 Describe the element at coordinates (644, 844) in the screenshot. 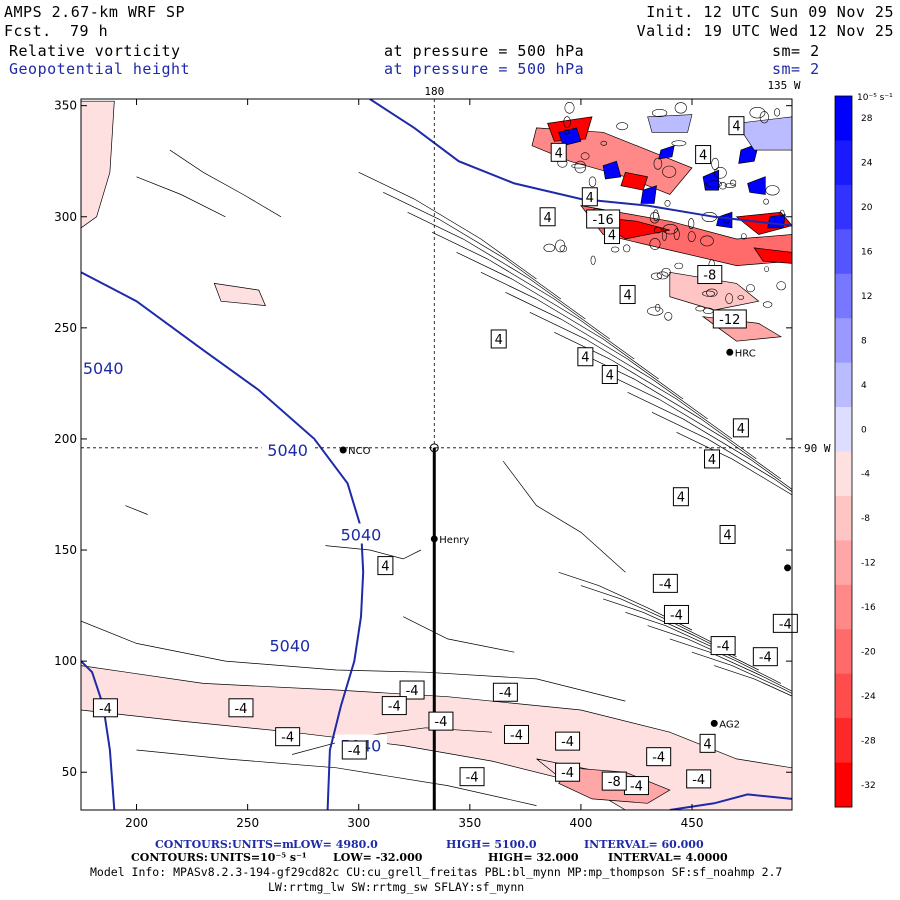

I see `footer-height-interval: INTERVAL= 60.000` at that location.